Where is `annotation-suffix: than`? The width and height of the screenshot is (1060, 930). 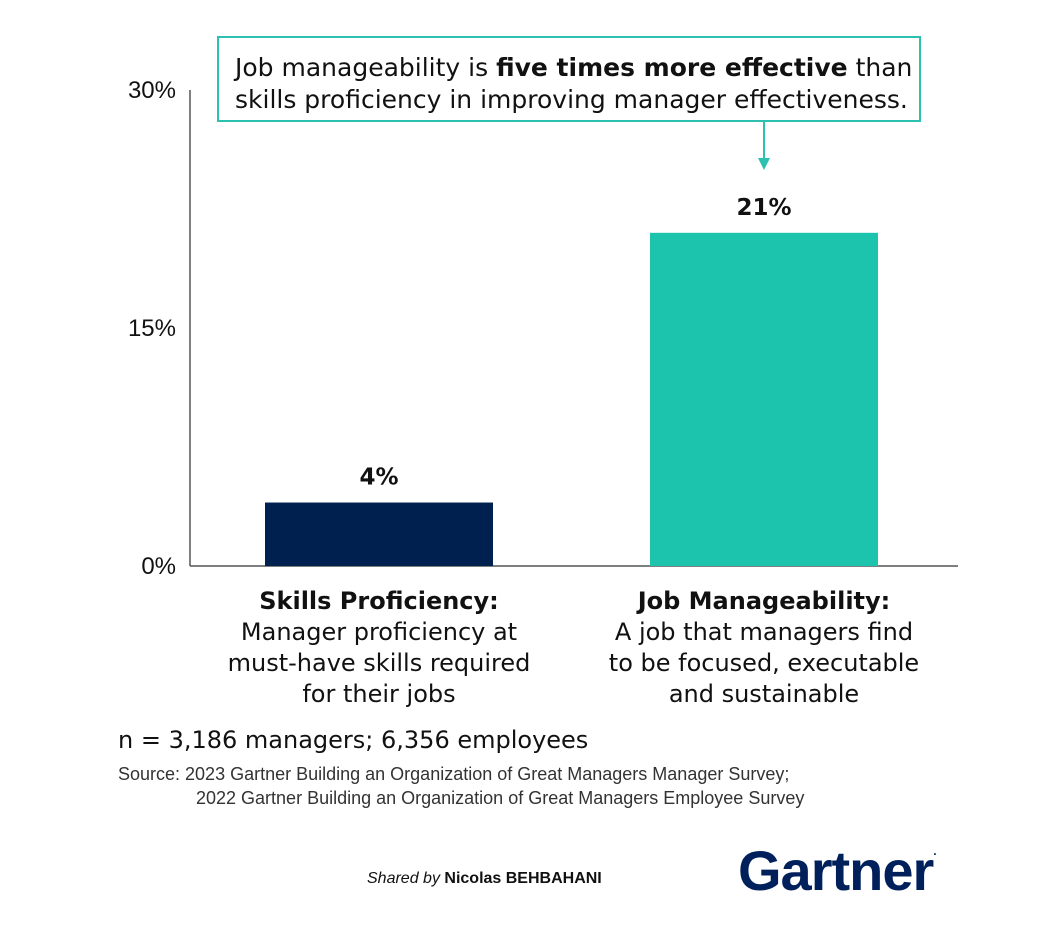
annotation-suffix: than is located at coordinates (880, 67).